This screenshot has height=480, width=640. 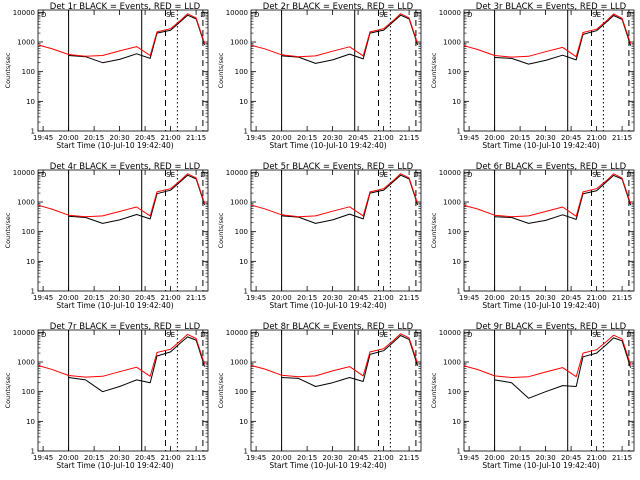 What do you see at coordinates (454, 392) in the screenshot?
I see `y-tick-label: 100` at bounding box center [454, 392].